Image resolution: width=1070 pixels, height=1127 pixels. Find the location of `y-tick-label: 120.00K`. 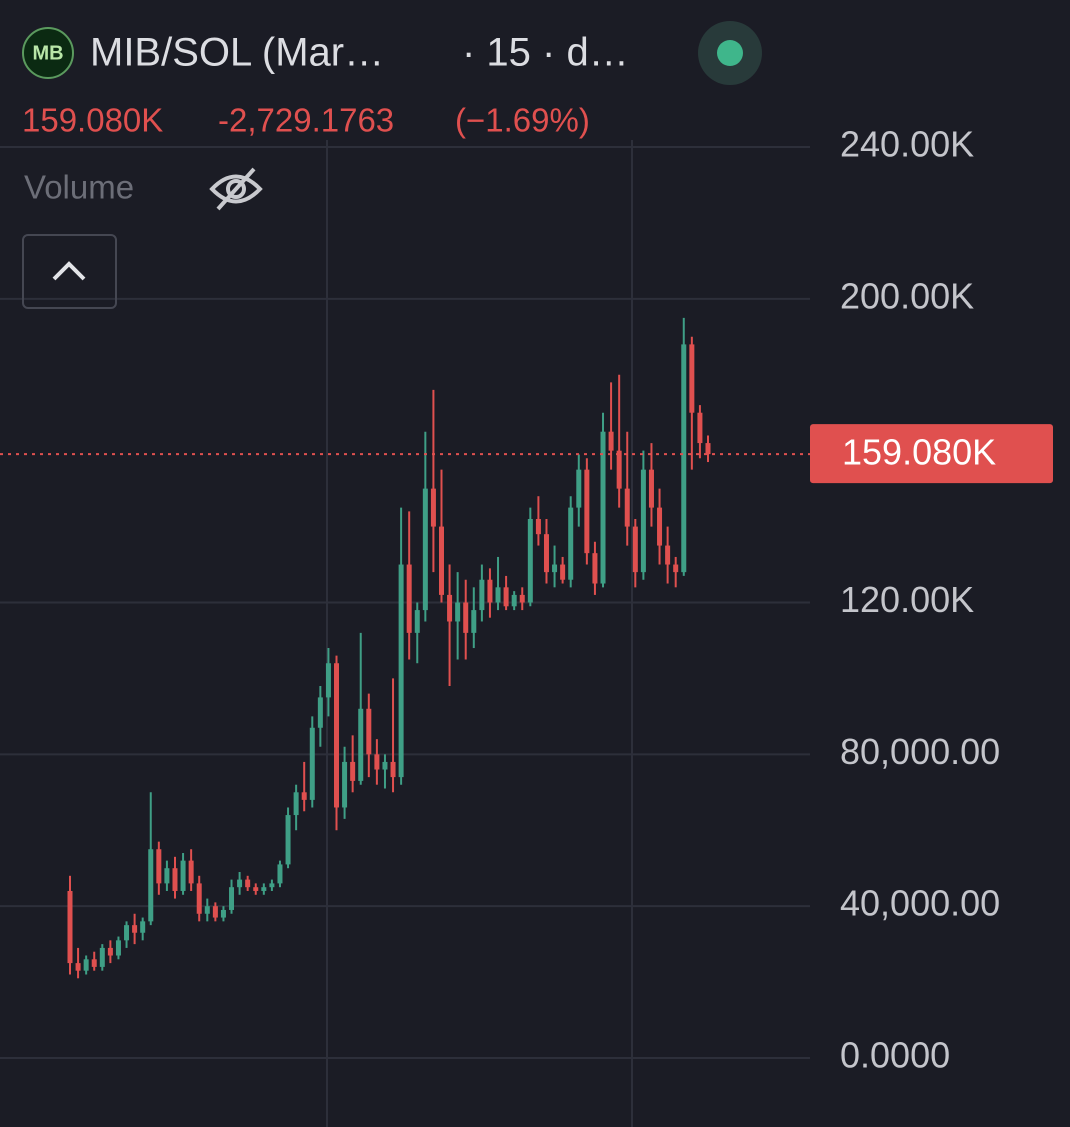

y-tick-label: 120.00K is located at coordinates (907, 599).